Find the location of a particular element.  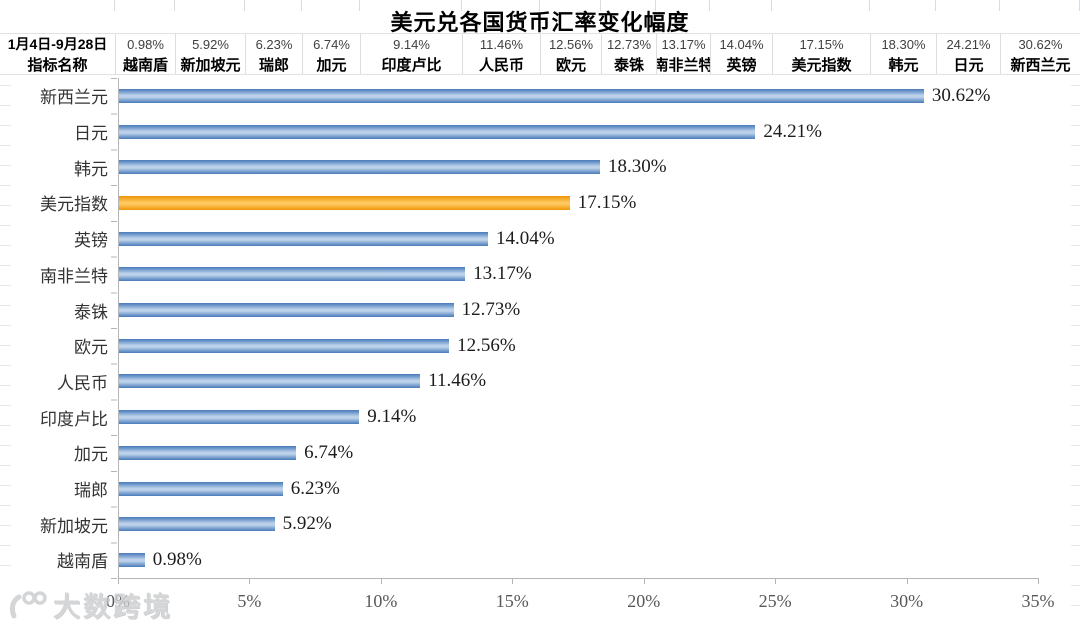

bar-value-label: 18.30% is located at coordinates (637, 167).